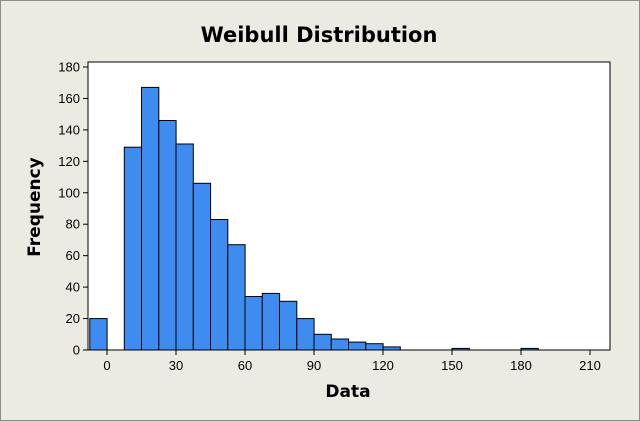 The image size is (640, 421). I want to click on chart-title: Weibull Distribution, so click(319, 35).